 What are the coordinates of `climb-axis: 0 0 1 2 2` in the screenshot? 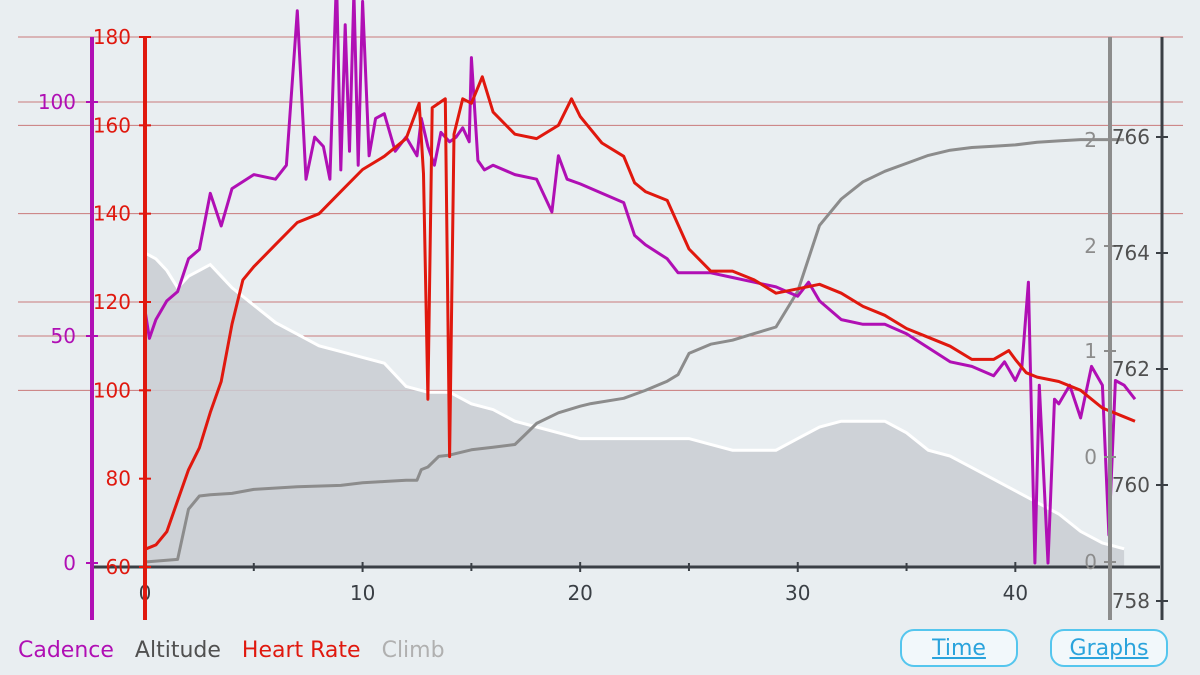 It's located at (1100, 328).